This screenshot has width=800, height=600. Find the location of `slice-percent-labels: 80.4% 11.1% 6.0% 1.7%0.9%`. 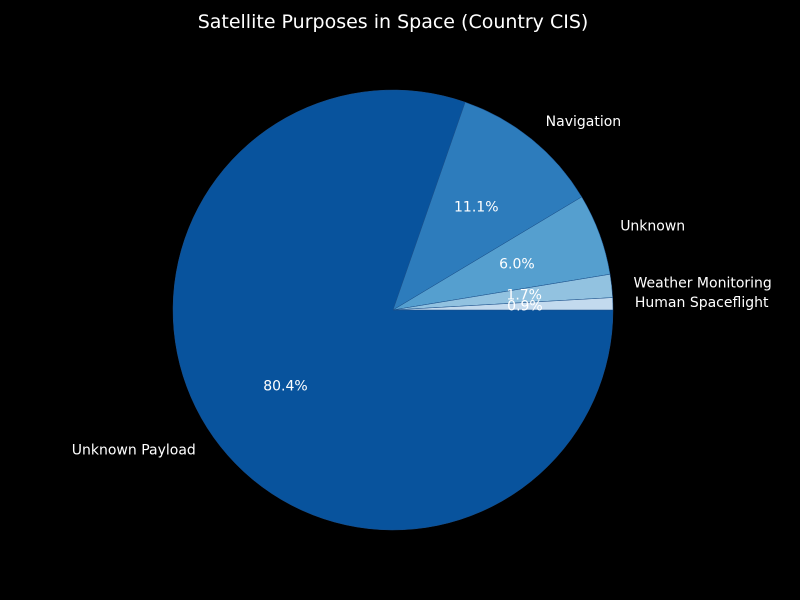

slice-percent-labels: 80.4% 11.1% 6.0% 1.7%0.9% is located at coordinates (403, 297).